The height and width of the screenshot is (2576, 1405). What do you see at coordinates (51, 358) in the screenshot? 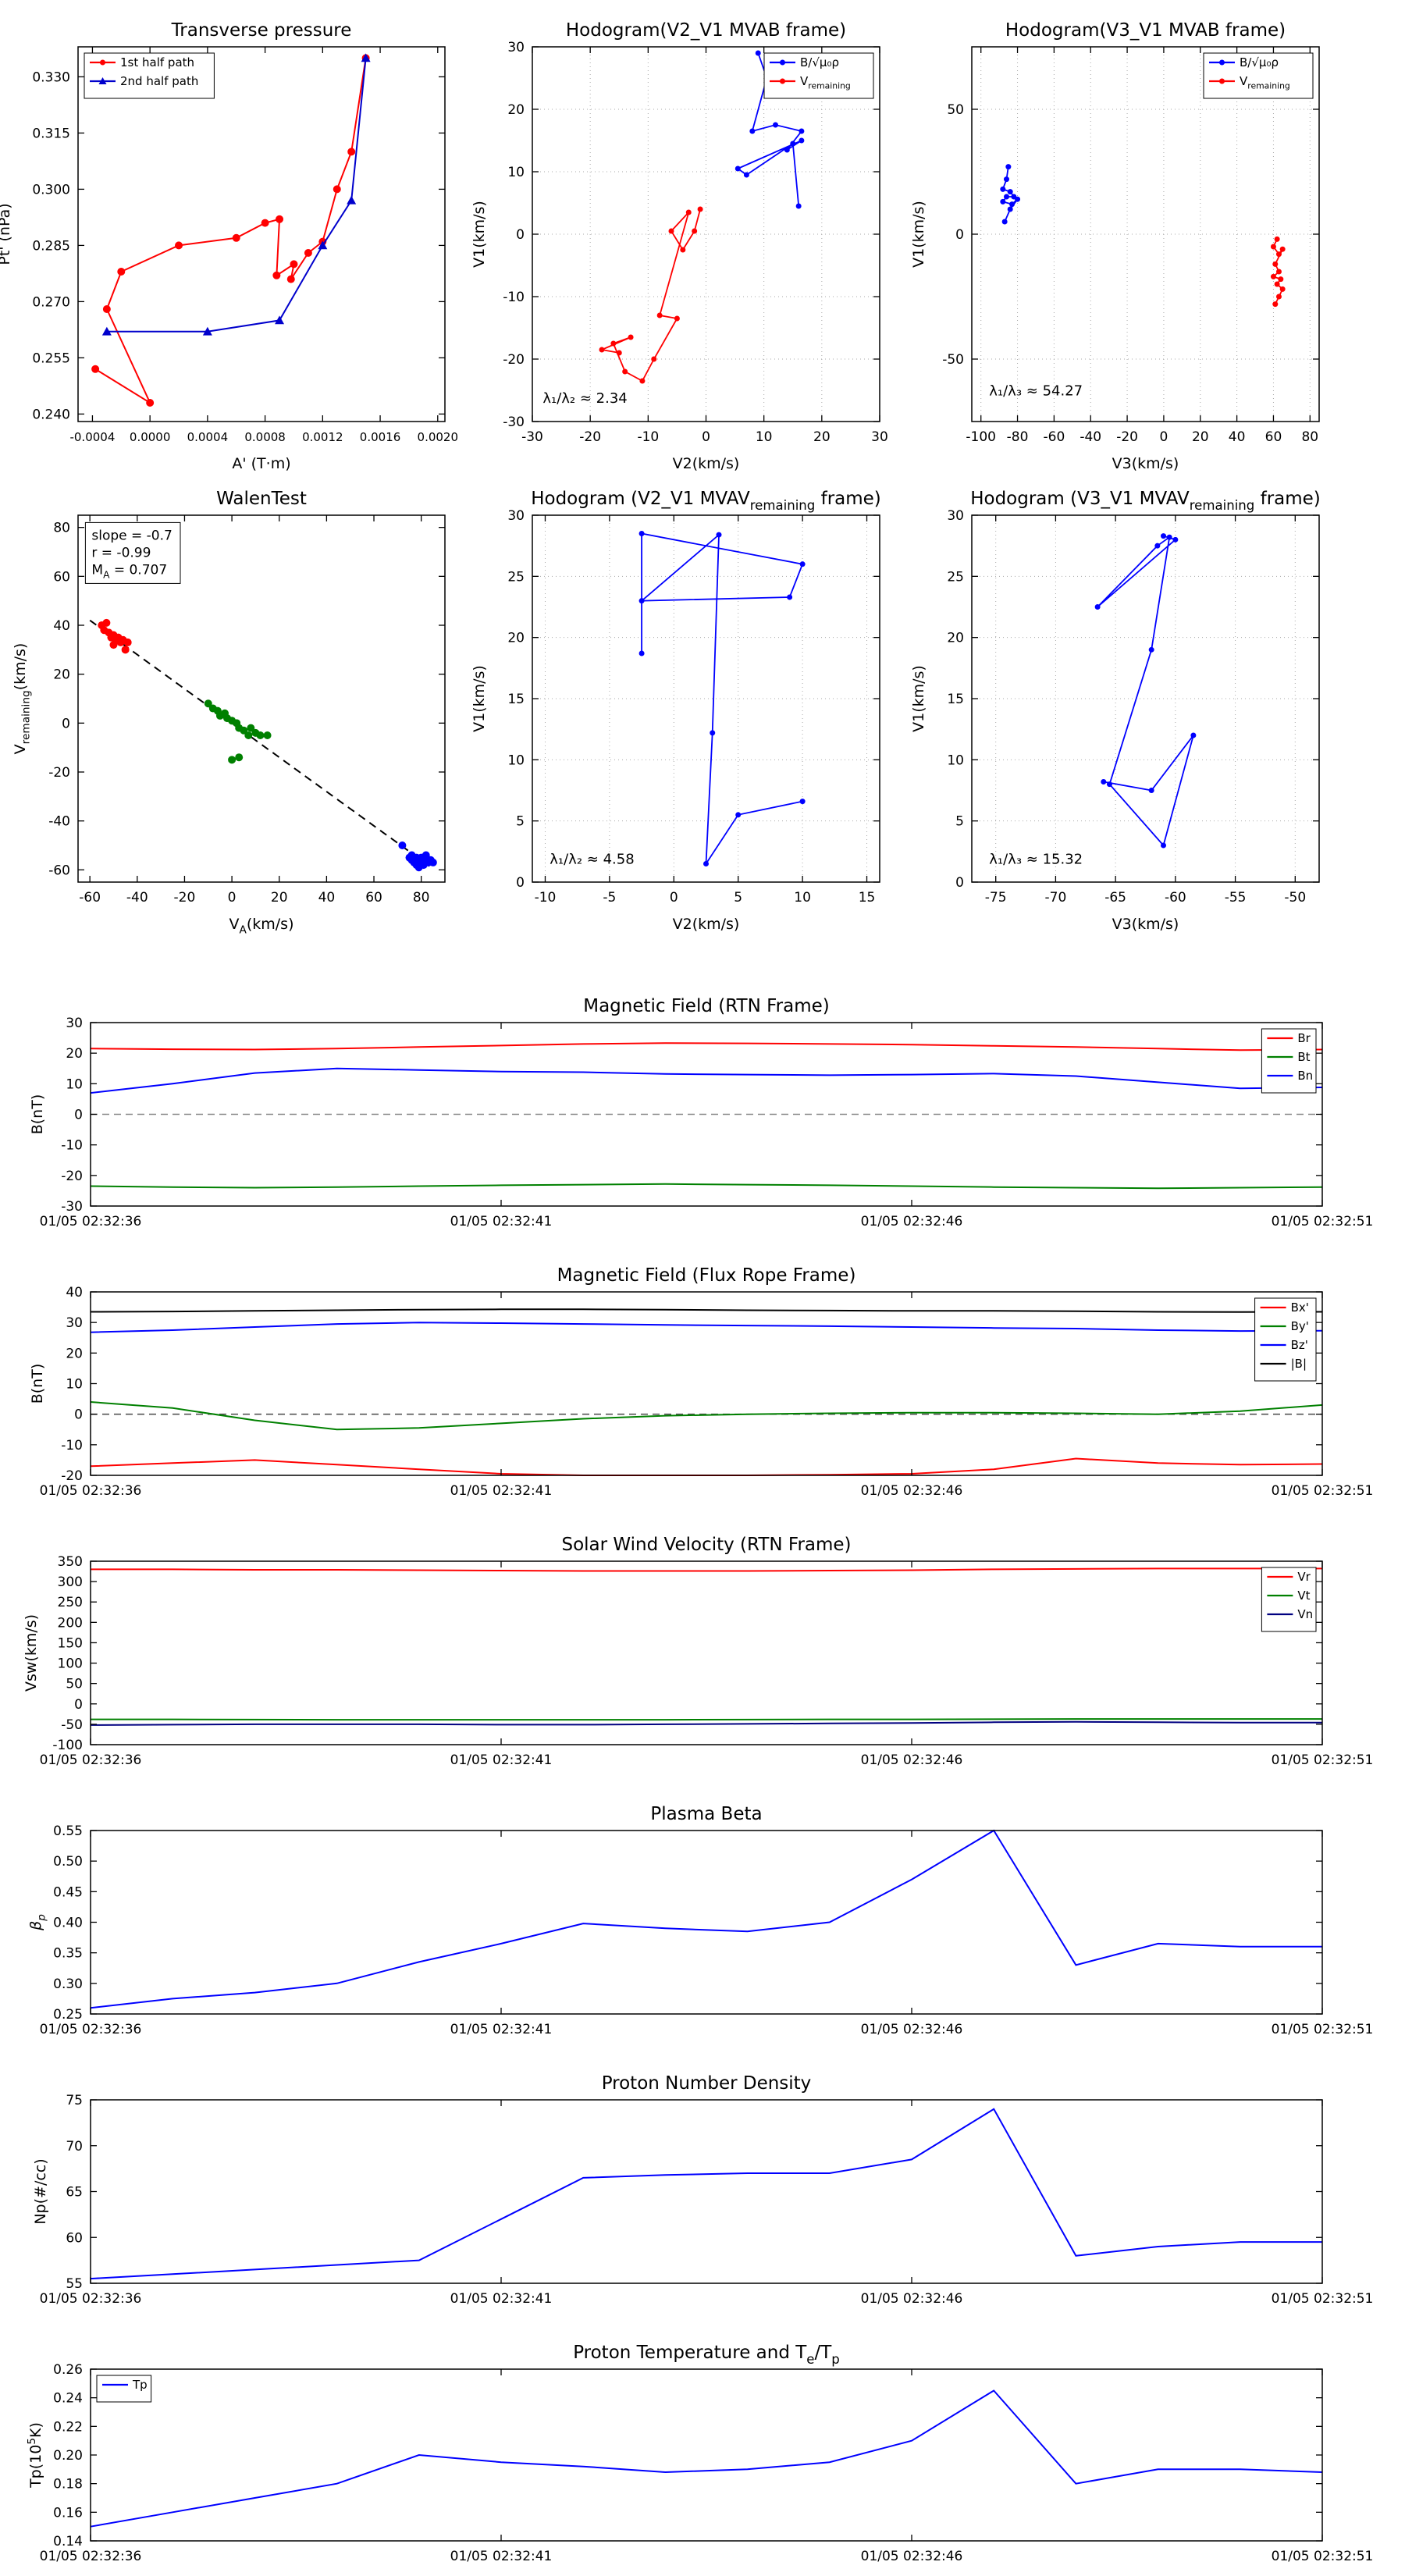
I see `y-tick-label: 0.255` at bounding box center [51, 358].